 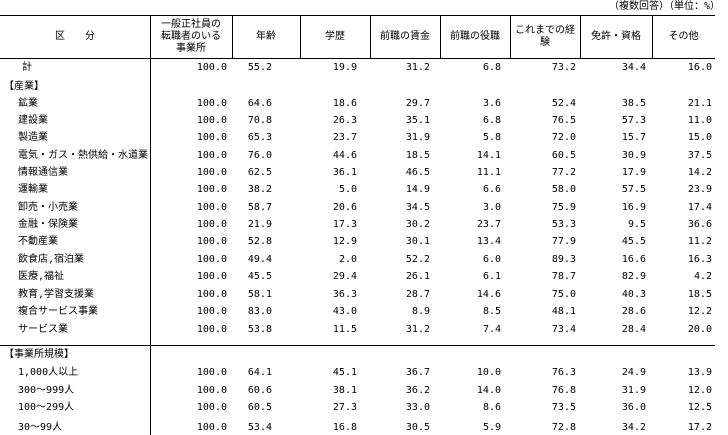 I want to click on cell-value: 55.2, so click(x=259, y=67).